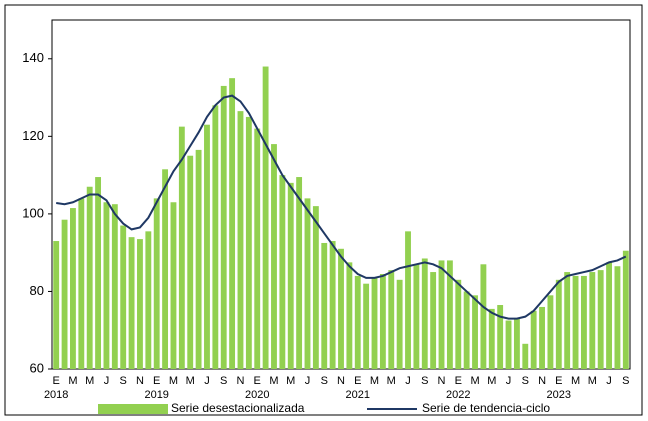 The image size is (648, 421). I want to click on year-label: 2019, so click(156, 395).